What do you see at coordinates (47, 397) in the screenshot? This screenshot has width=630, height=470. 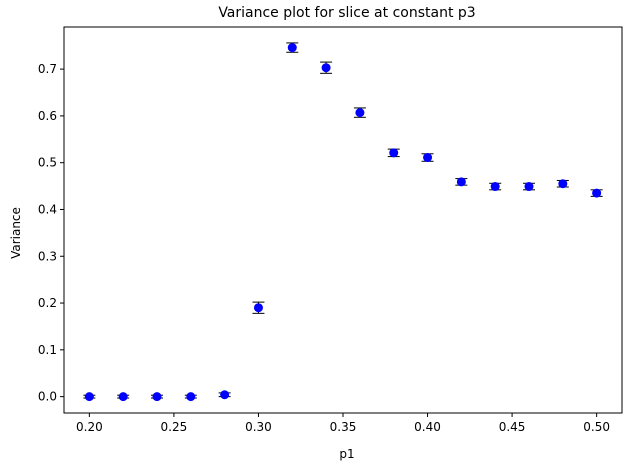 I see `y-tick-label: 0.0` at bounding box center [47, 397].